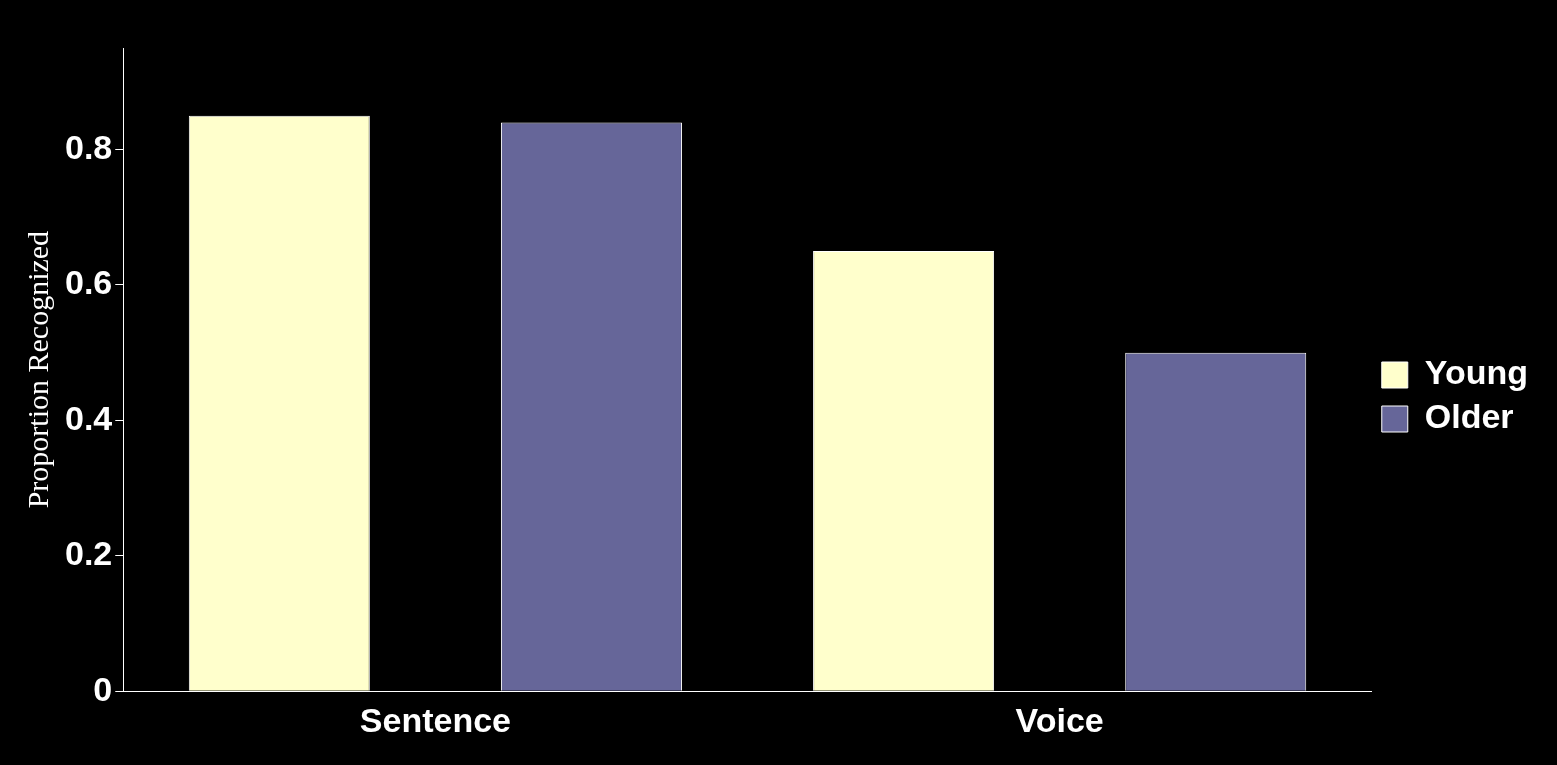 Image resolution: width=1557 pixels, height=765 pixels. I want to click on x-tick-label: Voice, so click(1059, 719).